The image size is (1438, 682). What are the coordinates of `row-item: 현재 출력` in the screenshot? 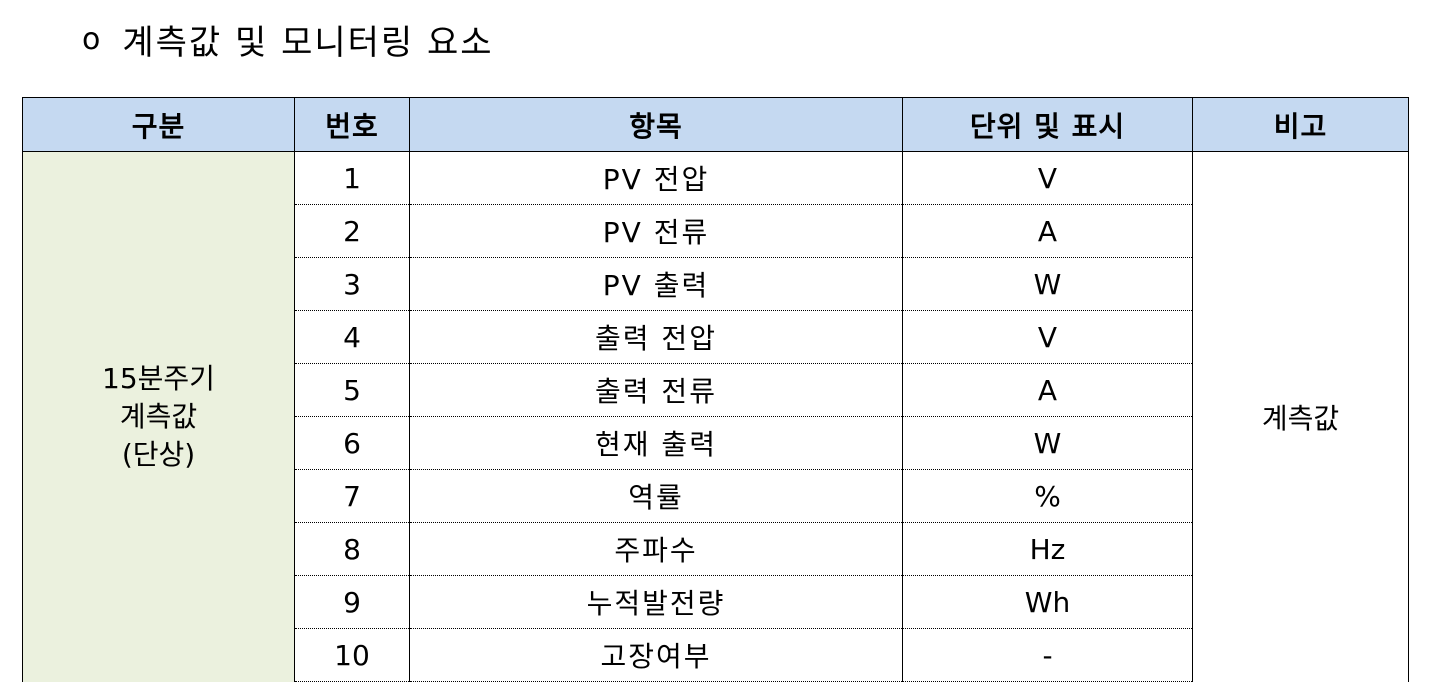 It's located at (656, 443).